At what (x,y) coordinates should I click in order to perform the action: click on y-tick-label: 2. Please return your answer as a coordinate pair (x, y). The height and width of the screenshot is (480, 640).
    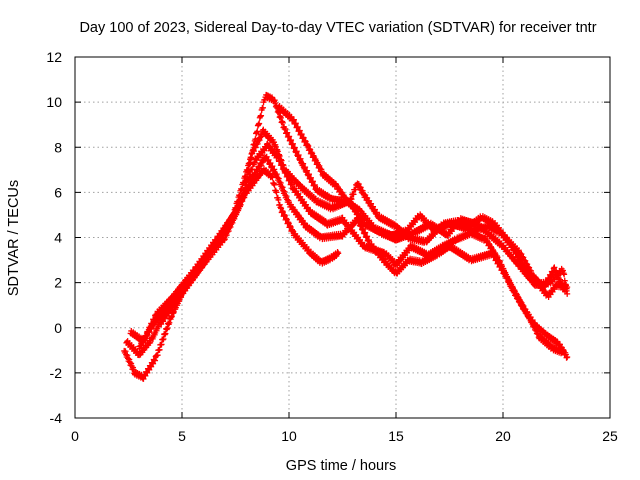
    Looking at the image, I should click on (58, 283).